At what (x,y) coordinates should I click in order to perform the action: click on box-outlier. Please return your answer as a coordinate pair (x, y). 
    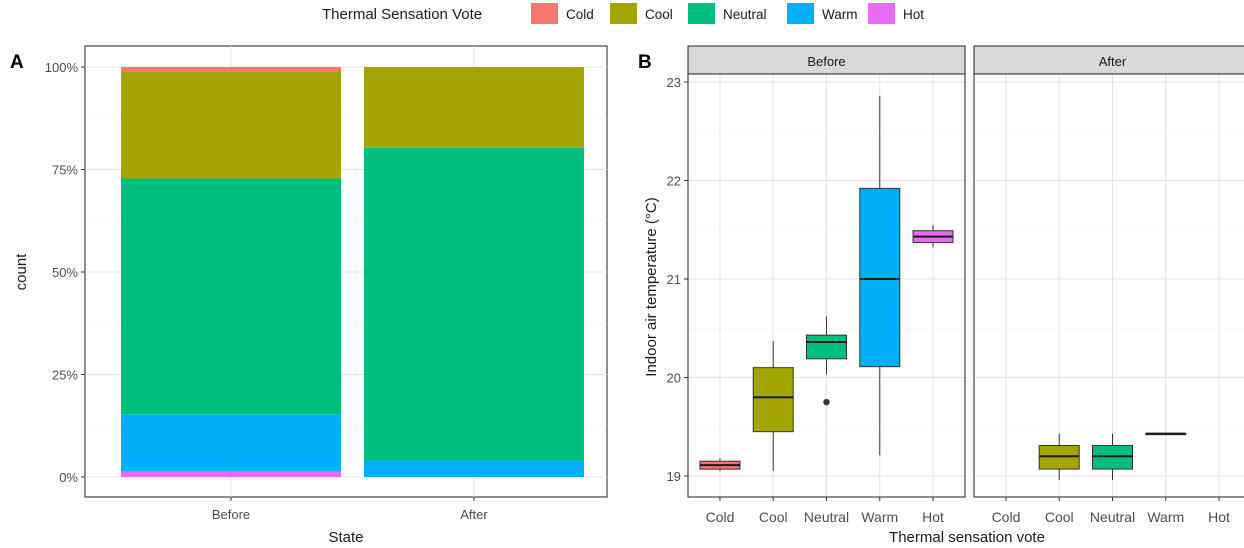
    Looking at the image, I should click on (826, 402).